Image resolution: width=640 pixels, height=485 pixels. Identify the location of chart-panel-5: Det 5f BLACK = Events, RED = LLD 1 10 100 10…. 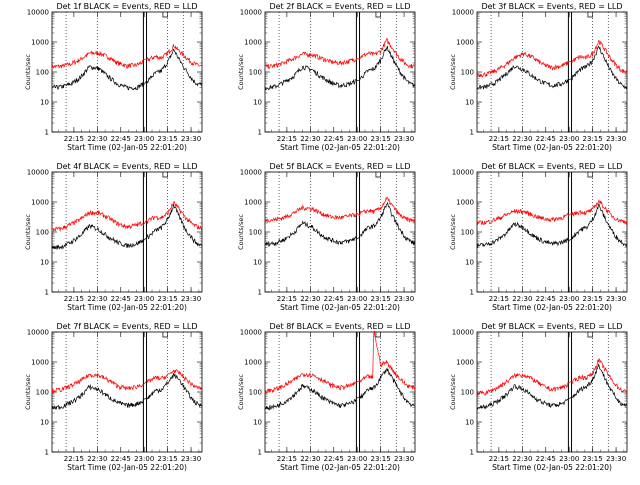
(326, 237).